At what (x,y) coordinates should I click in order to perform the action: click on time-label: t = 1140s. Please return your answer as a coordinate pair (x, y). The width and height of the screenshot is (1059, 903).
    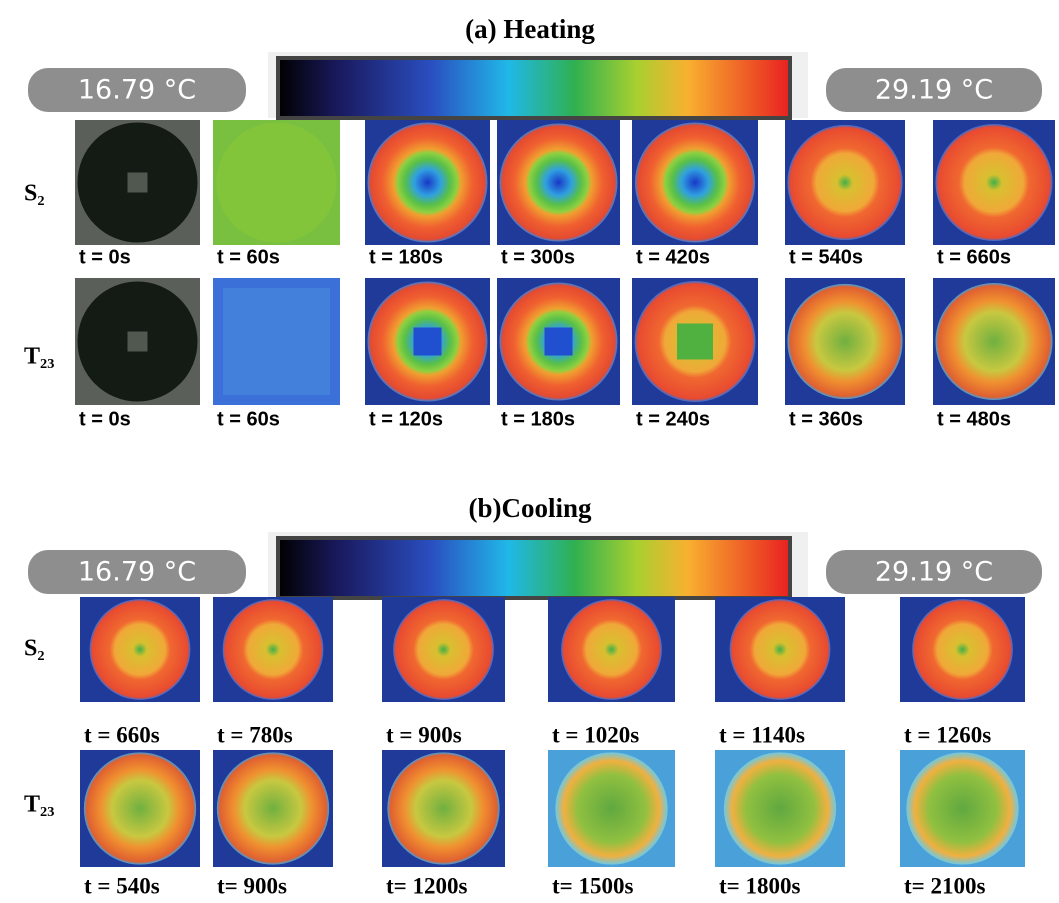
    Looking at the image, I should click on (762, 734).